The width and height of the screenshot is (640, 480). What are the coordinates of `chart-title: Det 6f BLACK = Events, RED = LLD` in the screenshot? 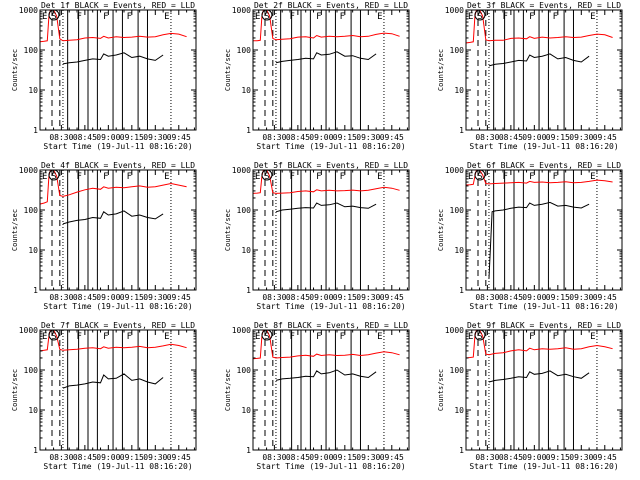 It's located at (544, 165).